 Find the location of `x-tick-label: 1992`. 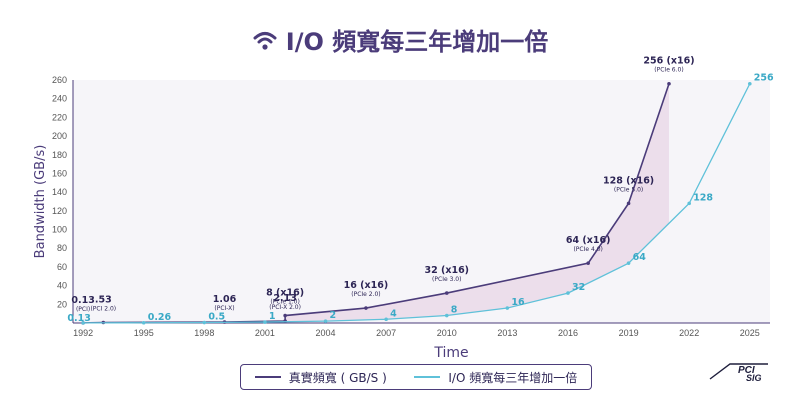

x-tick-label: 1992 is located at coordinates (83, 333).